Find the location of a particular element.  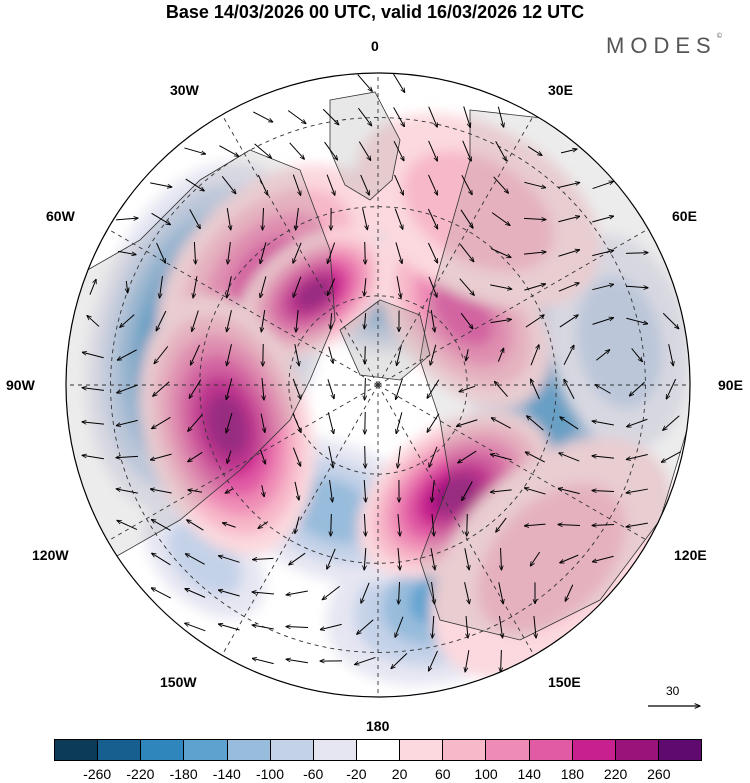

lon-label-30w: 30W is located at coordinates (184, 90).